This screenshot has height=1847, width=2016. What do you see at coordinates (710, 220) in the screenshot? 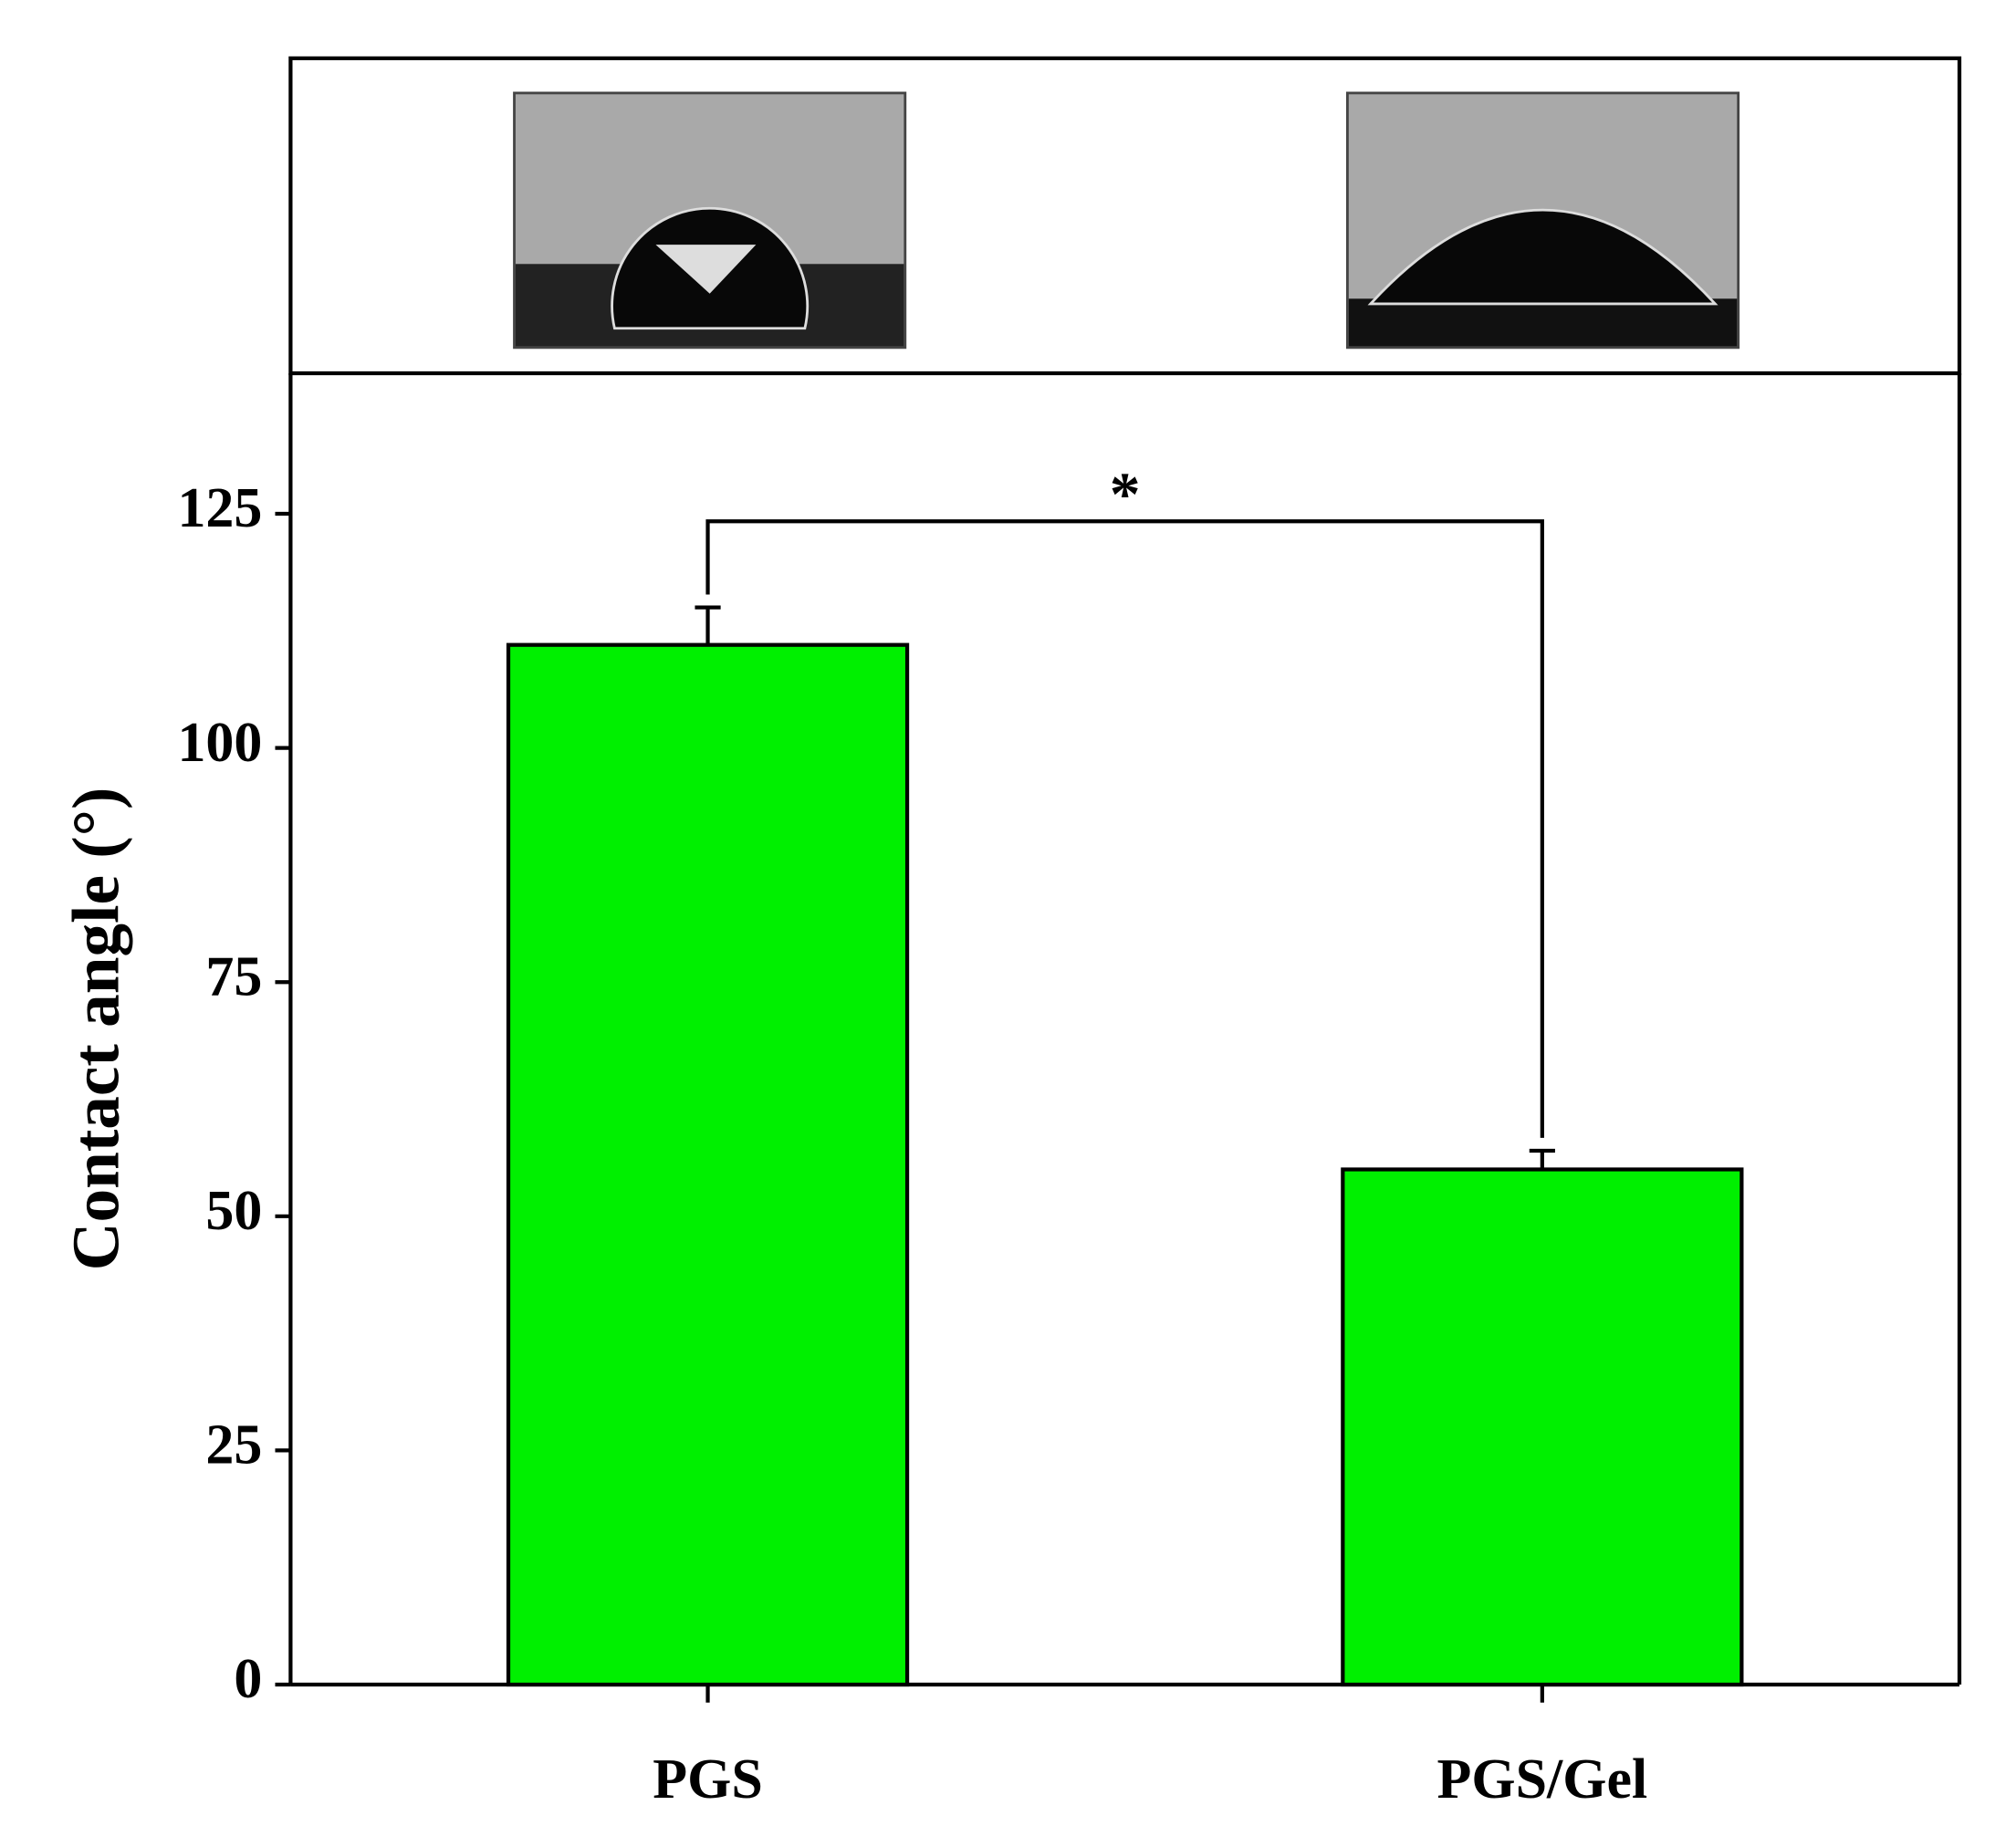
I see `droplet-image-pgs` at bounding box center [710, 220].